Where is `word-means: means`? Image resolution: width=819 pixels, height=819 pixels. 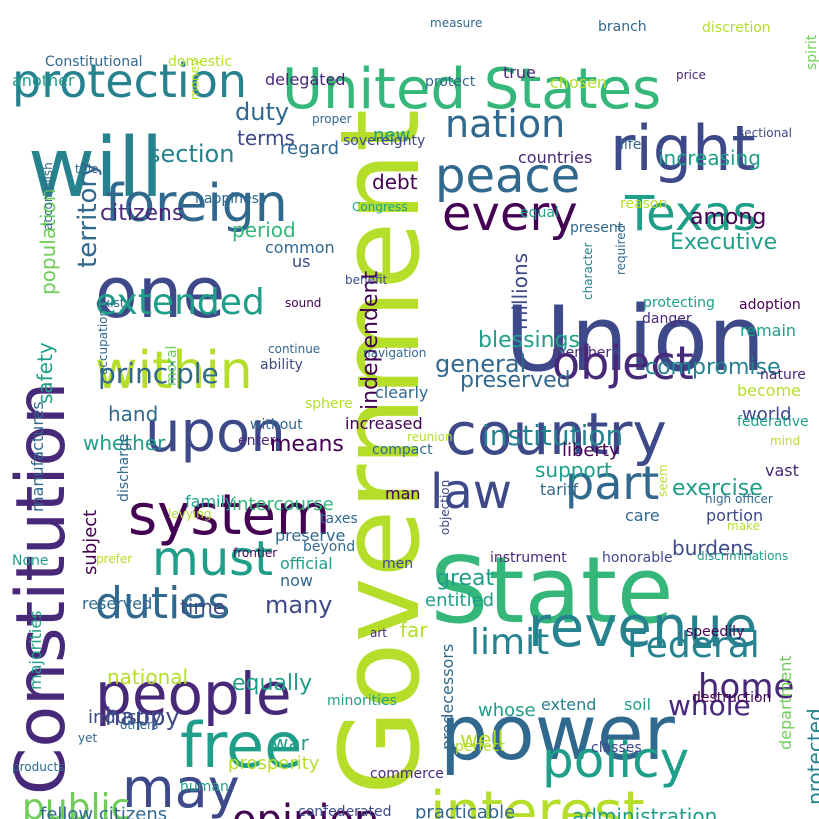
word-means: means is located at coordinates (307, 444).